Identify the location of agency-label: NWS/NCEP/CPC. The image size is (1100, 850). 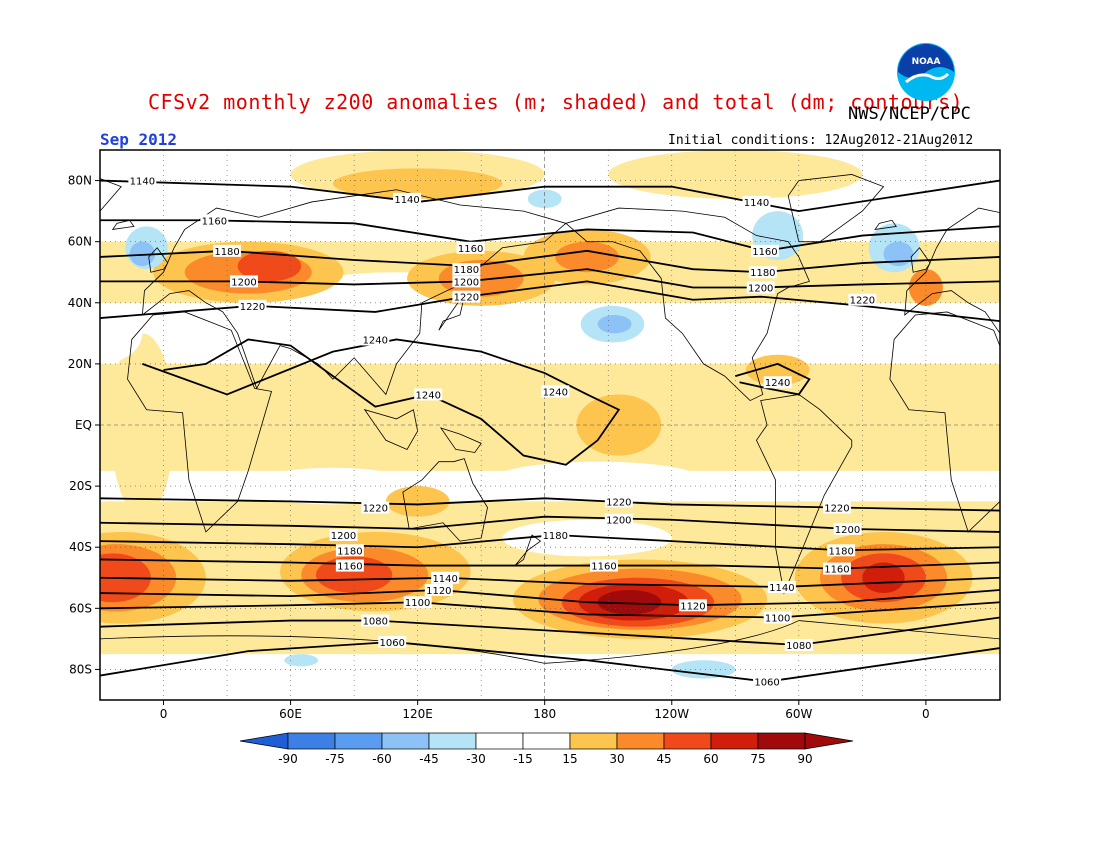
(909, 114).